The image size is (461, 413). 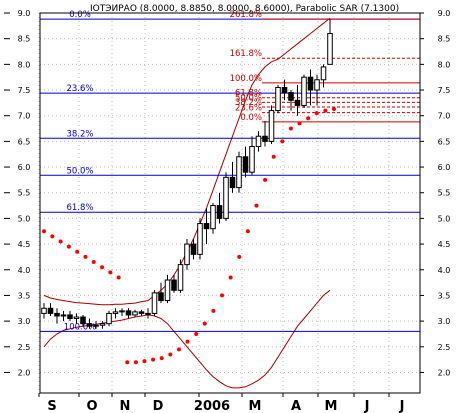 What do you see at coordinates (91, 406) in the screenshot?
I see `x-tick-label: O` at bounding box center [91, 406].